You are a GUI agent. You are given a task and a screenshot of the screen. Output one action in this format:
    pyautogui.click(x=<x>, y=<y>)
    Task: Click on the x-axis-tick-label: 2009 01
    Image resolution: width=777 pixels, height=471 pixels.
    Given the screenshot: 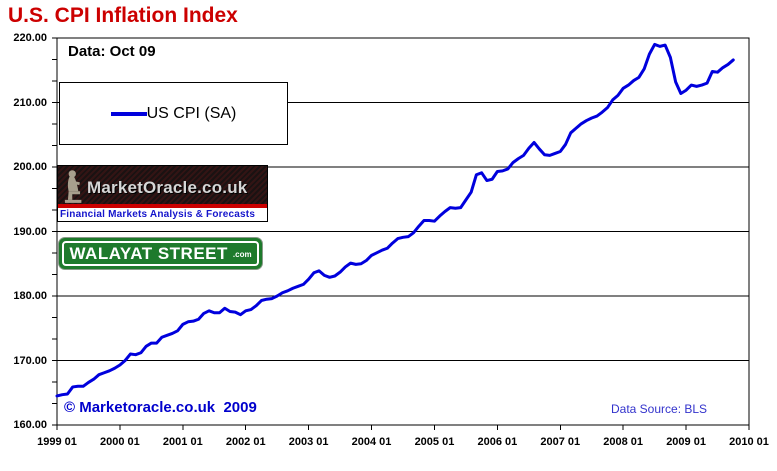 What is the action you would take?
    pyautogui.click(x=686, y=442)
    